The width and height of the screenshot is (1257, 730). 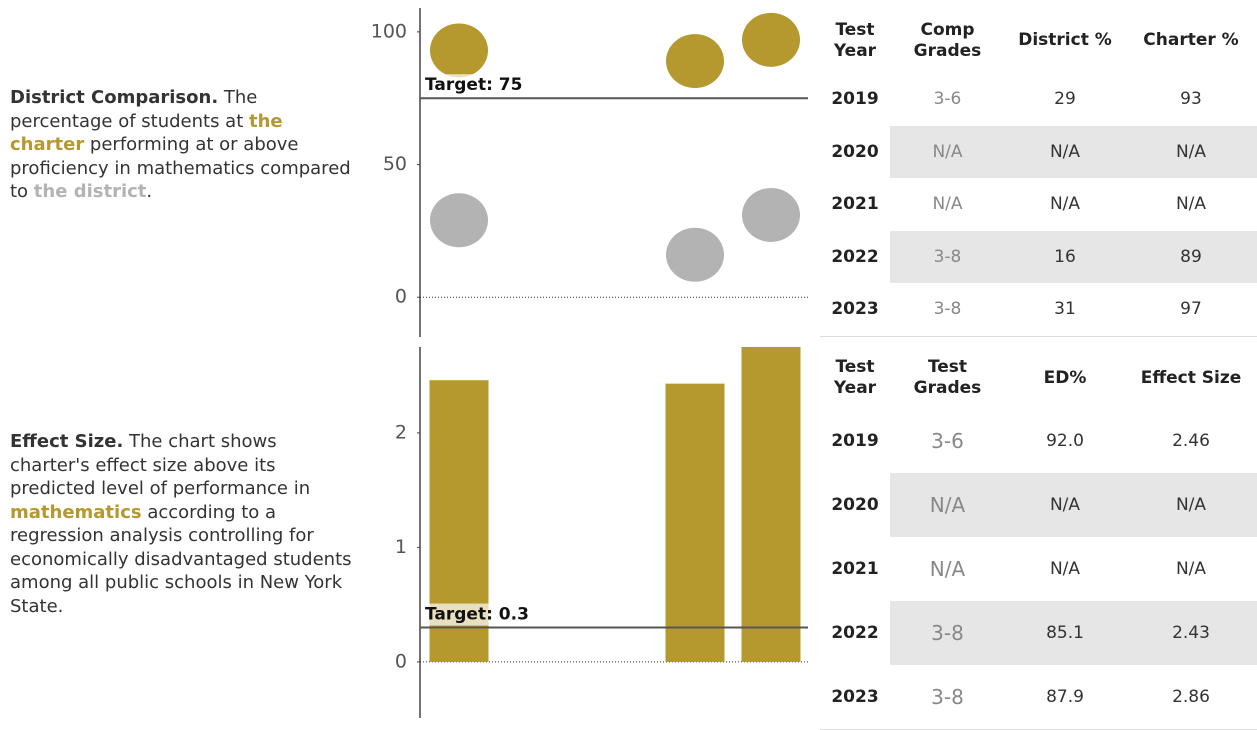 I want to click on text-span: mathematics, so click(x=76, y=512).